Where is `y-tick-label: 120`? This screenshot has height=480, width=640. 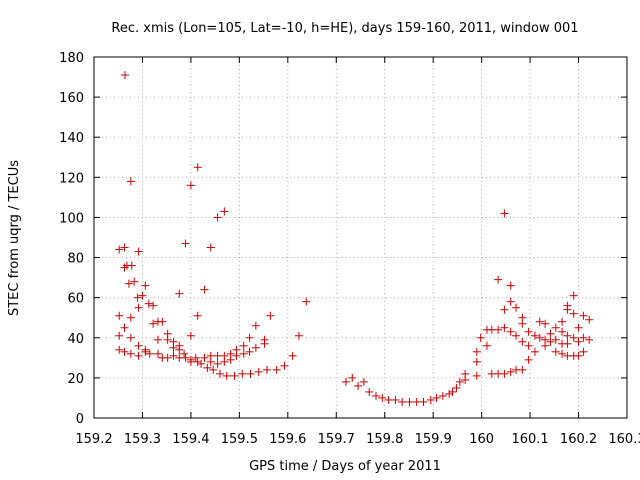 y-tick-label: 120 is located at coordinates (71, 178).